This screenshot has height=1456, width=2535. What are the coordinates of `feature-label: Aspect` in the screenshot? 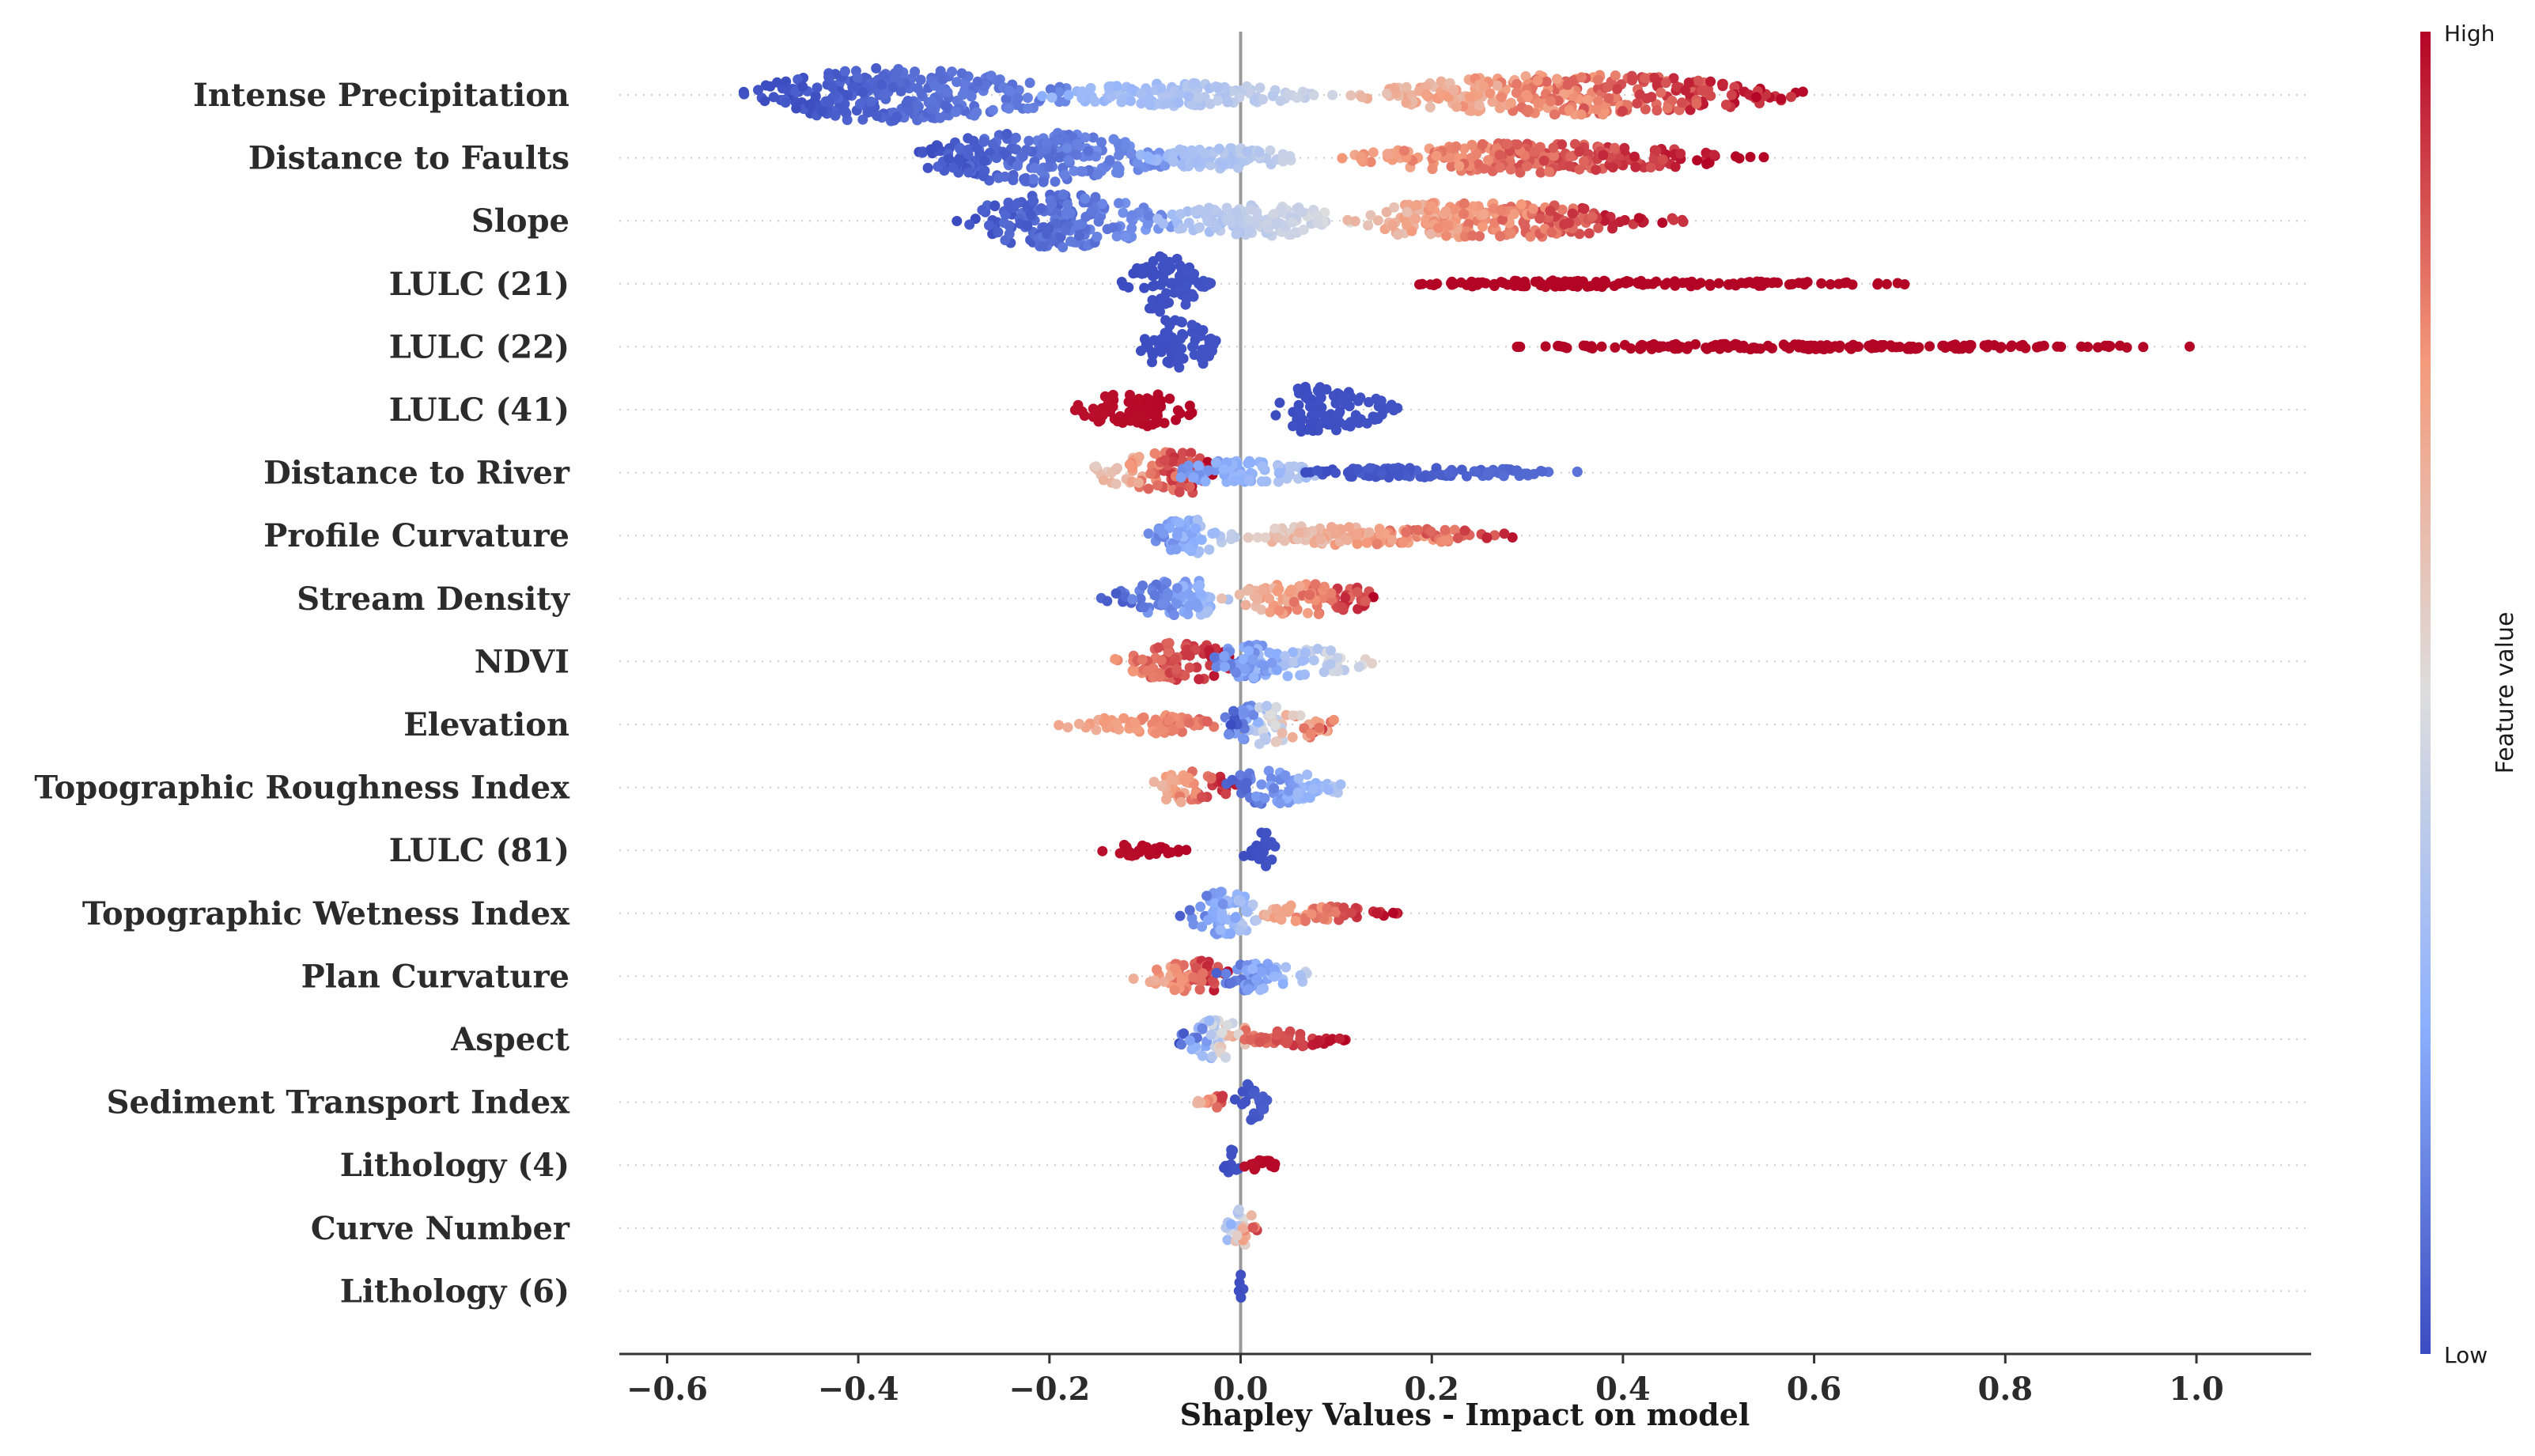 It's located at (509, 1039).